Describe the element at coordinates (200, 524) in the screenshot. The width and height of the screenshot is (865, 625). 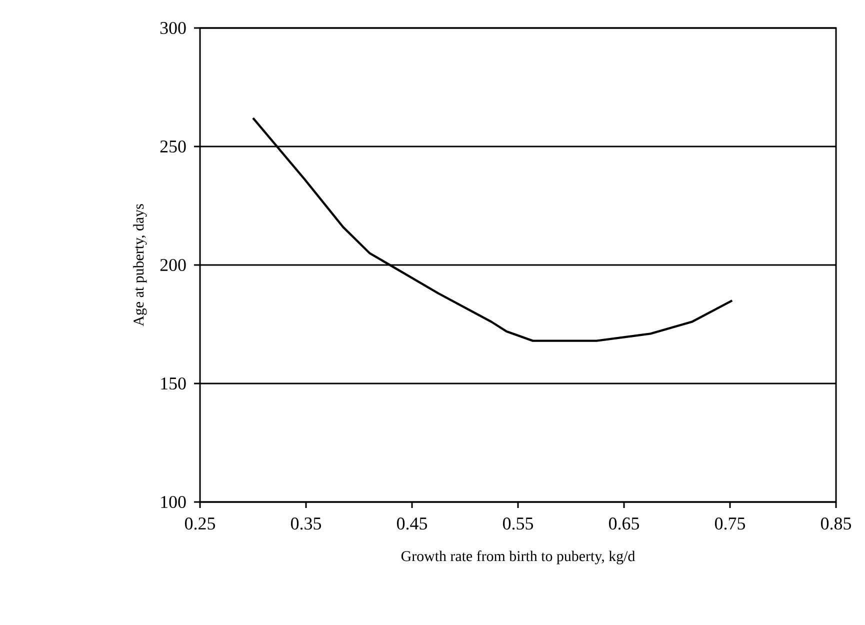
I see `x-tick-label: 0.25` at that location.